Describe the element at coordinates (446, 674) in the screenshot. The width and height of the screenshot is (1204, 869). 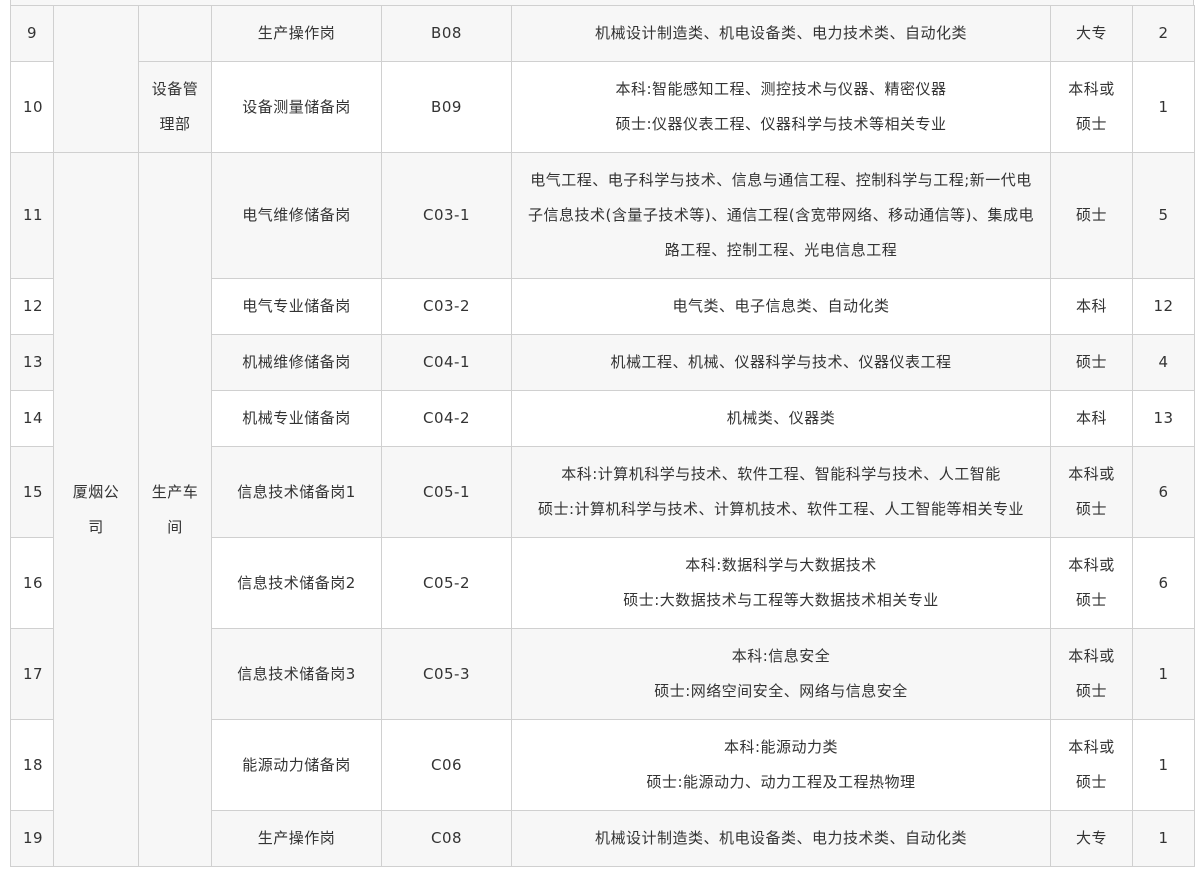
I see `position-code: C05-3` at that location.